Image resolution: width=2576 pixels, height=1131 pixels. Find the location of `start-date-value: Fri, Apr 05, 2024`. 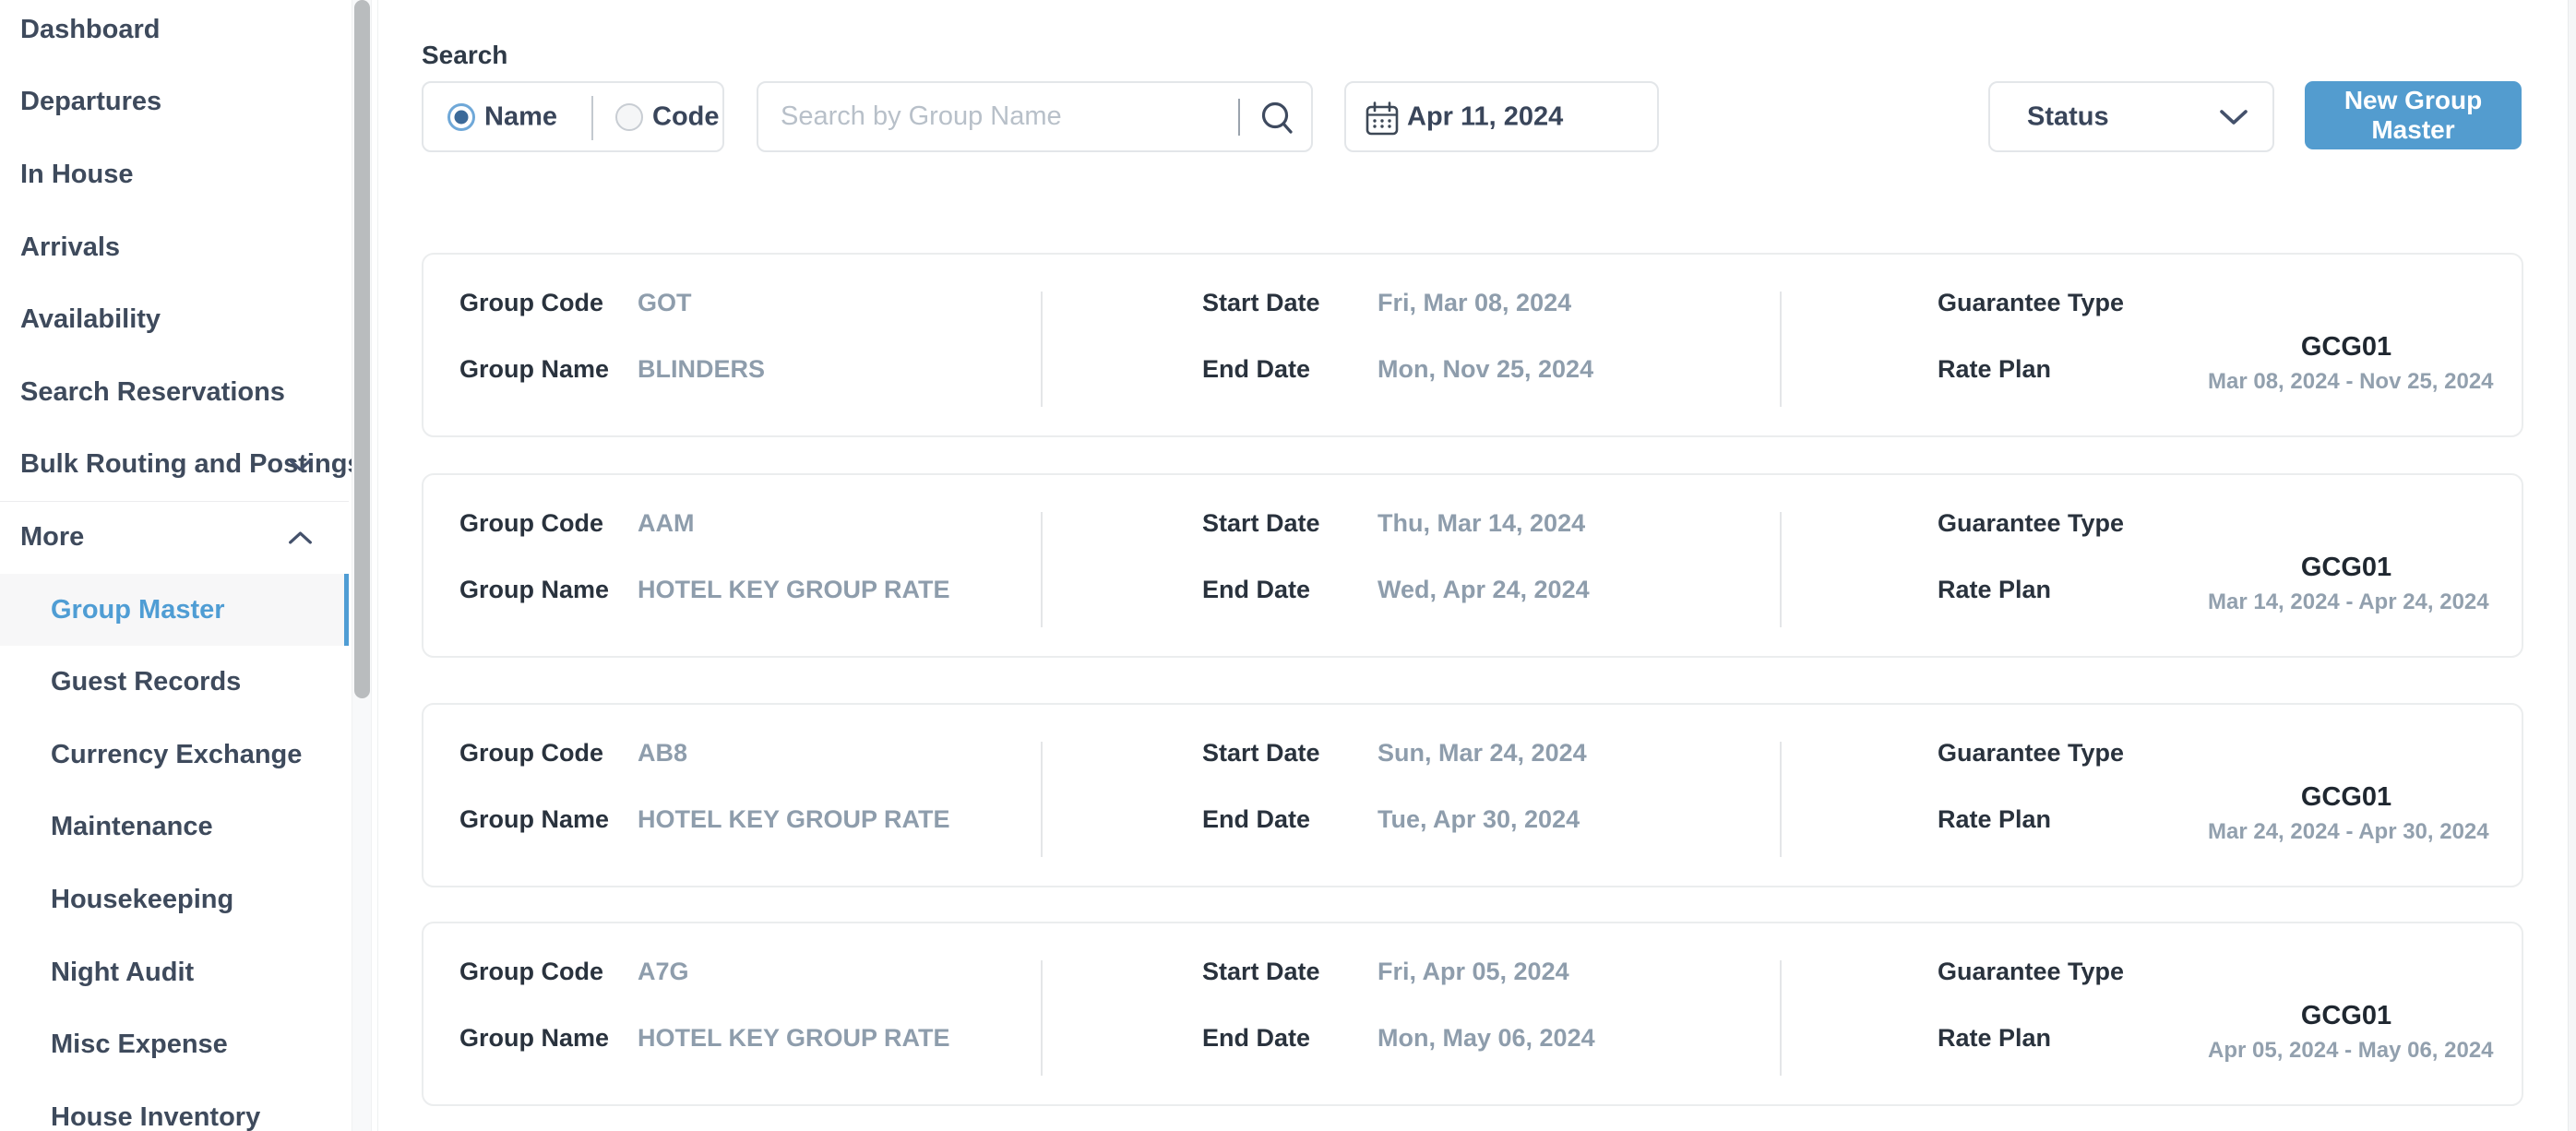

start-date-value: Fri, Apr 05, 2024 is located at coordinates (1473, 972).